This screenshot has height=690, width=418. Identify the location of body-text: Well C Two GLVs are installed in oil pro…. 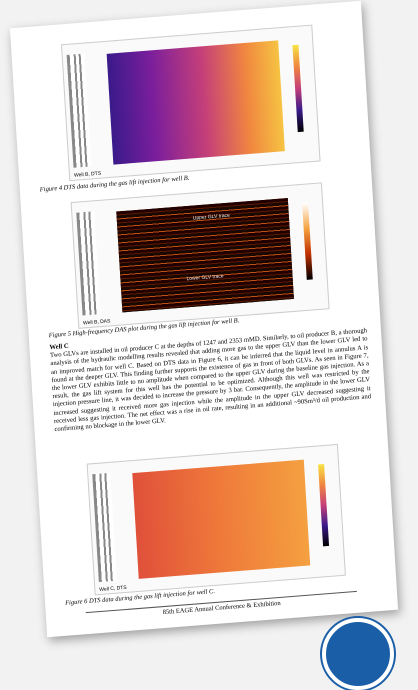
(210, 376).